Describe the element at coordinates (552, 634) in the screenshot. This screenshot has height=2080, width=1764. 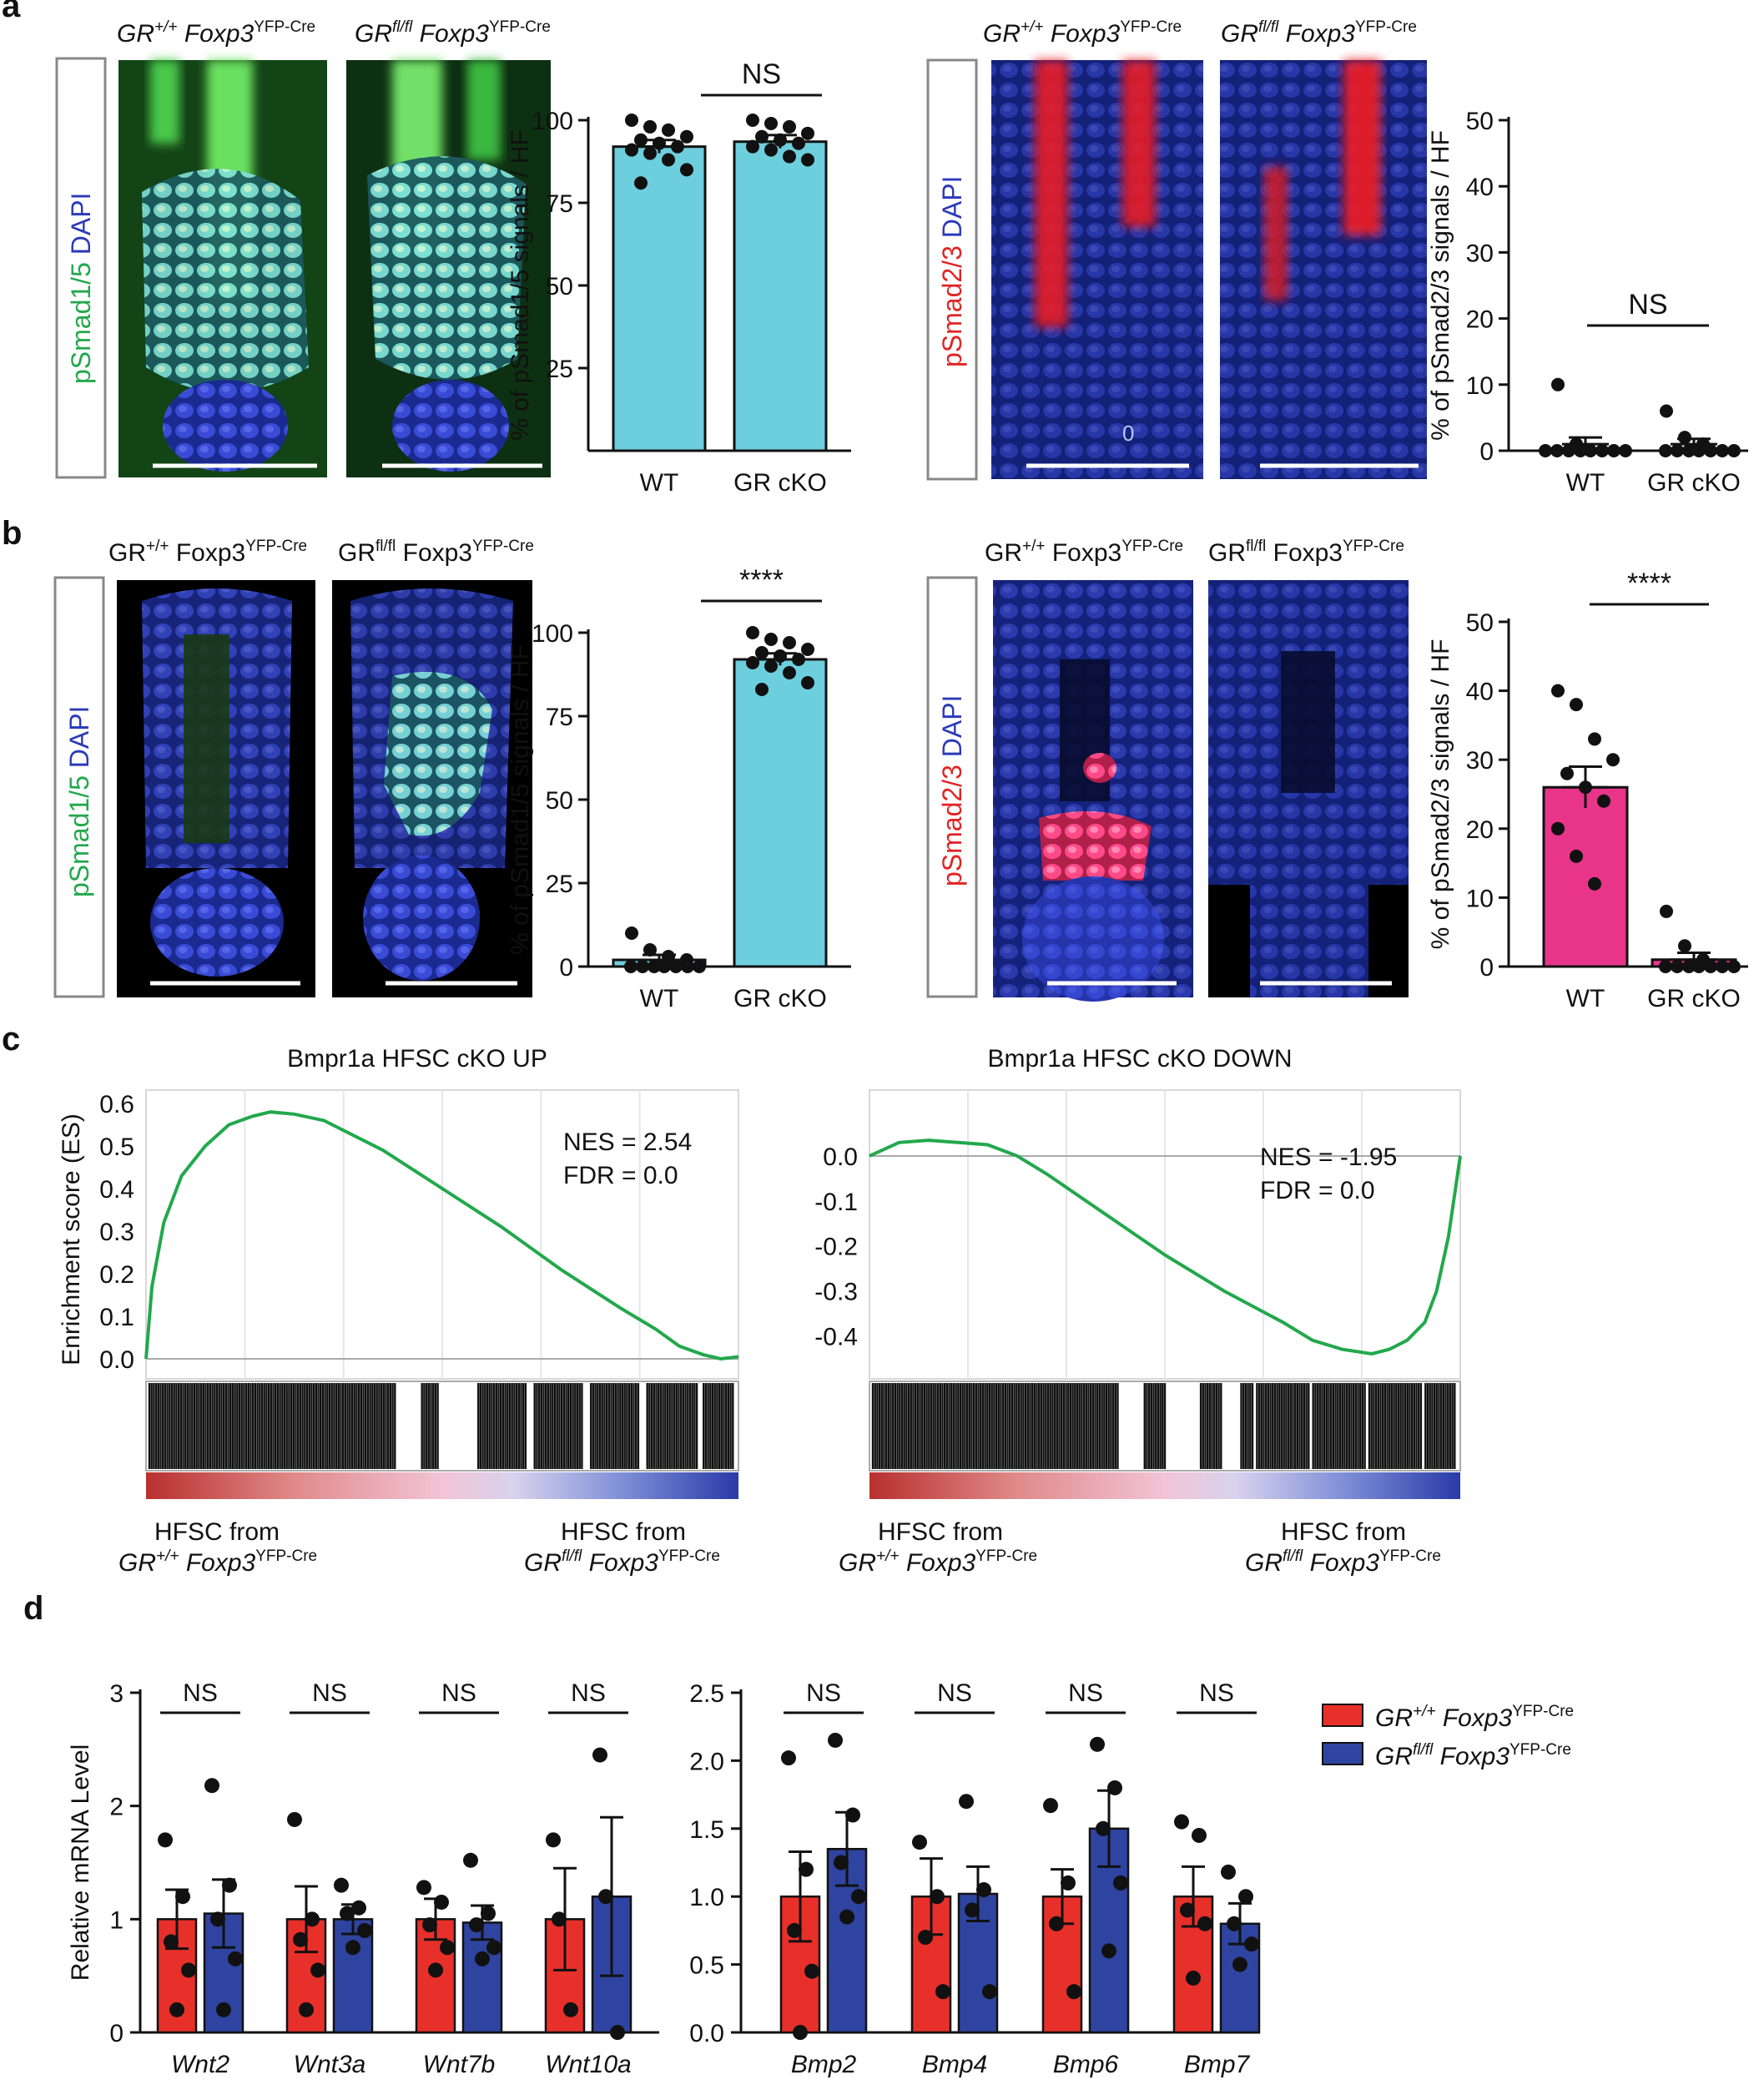
I see `y-tick-label: 100` at that location.